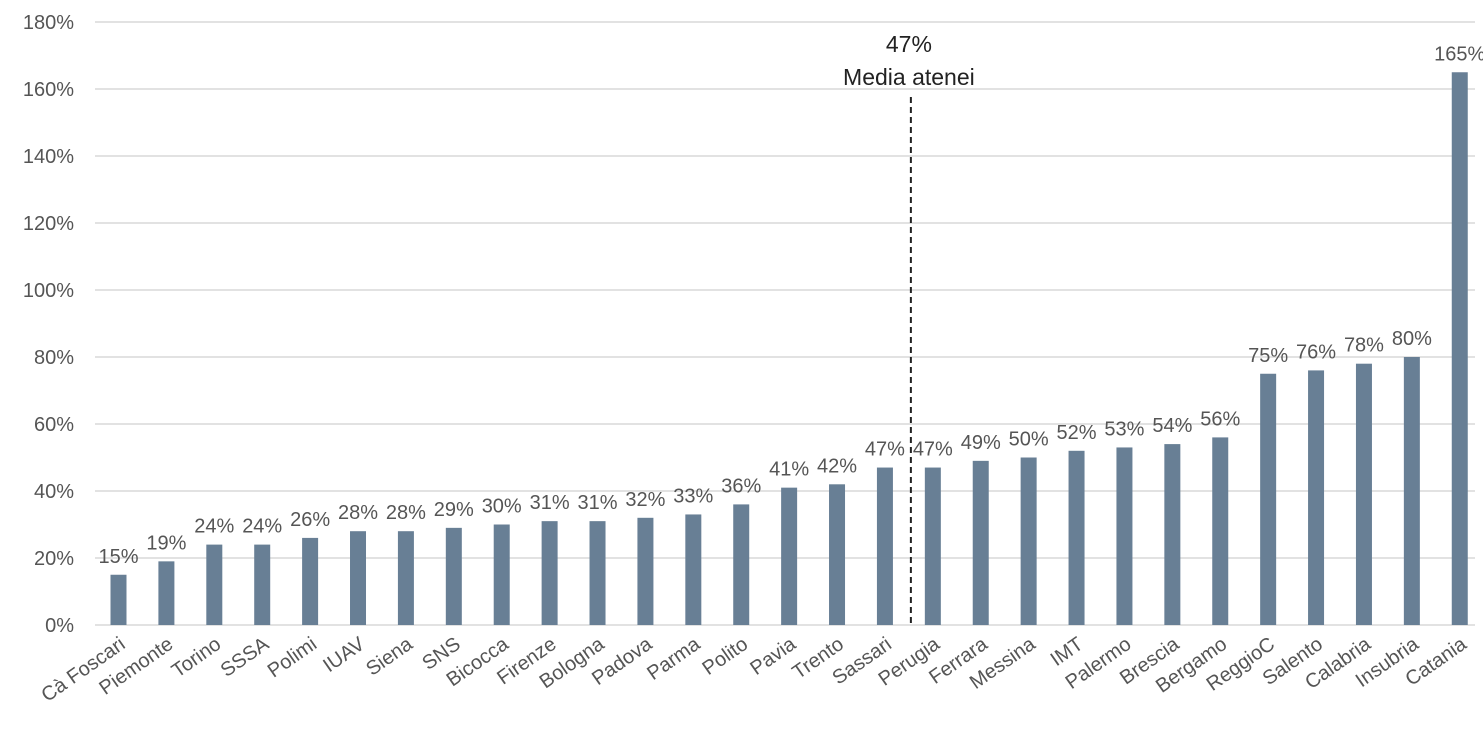 The width and height of the screenshot is (1483, 745). Describe the element at coordinates (837, 466) in the screenshot. I see `data-label: 42%` at that location.